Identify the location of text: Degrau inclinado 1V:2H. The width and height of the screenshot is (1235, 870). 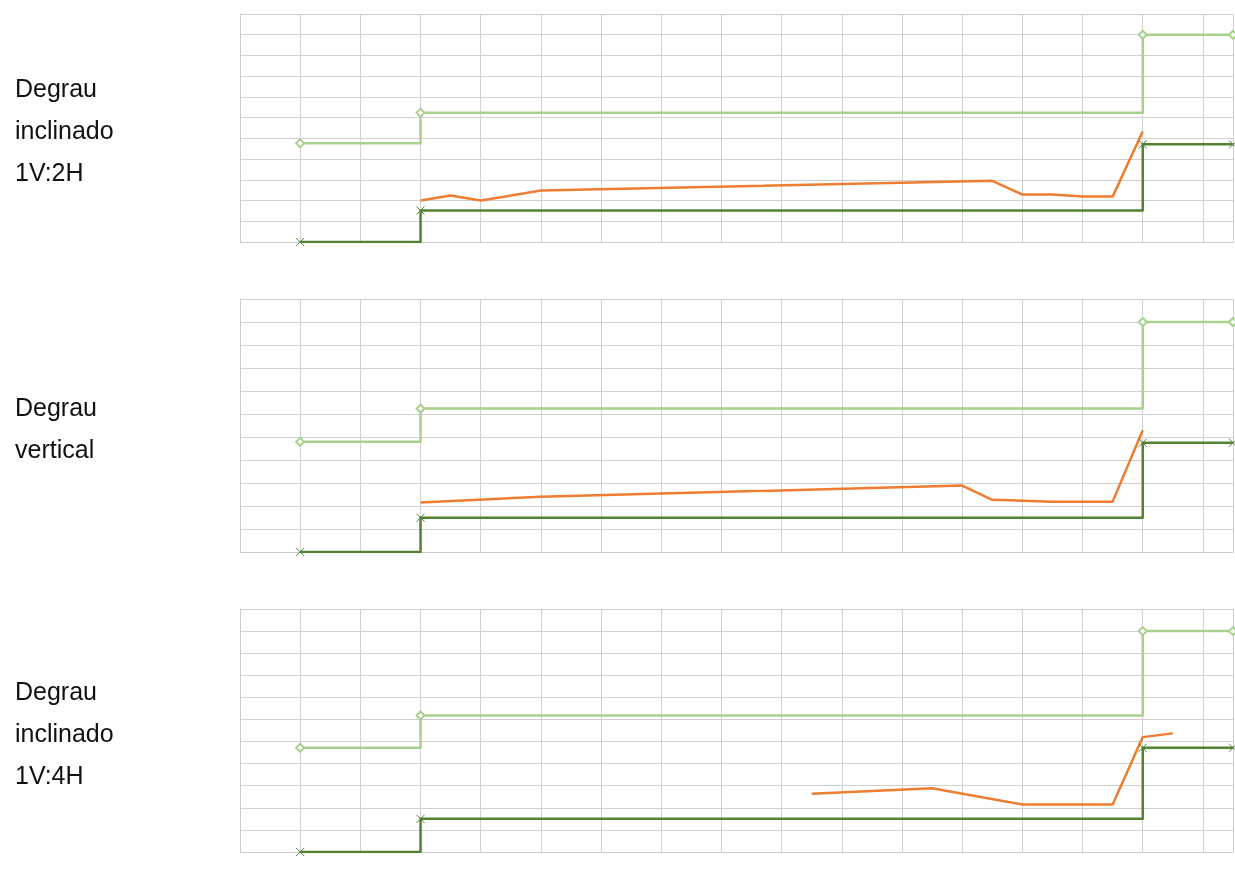
(68, 130).